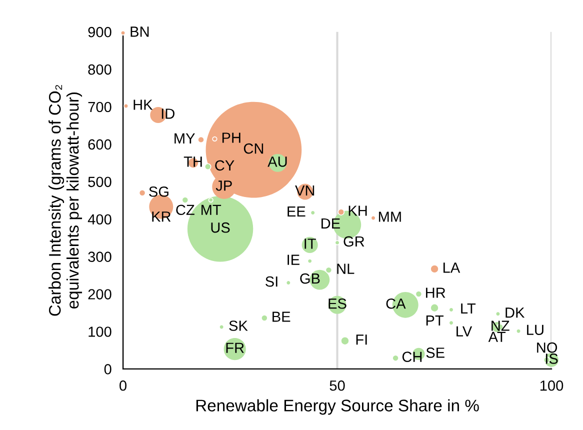  Describe the element at coordinates (100, 182) in the screenshot. I see `y-tick-label: 500` at that location.